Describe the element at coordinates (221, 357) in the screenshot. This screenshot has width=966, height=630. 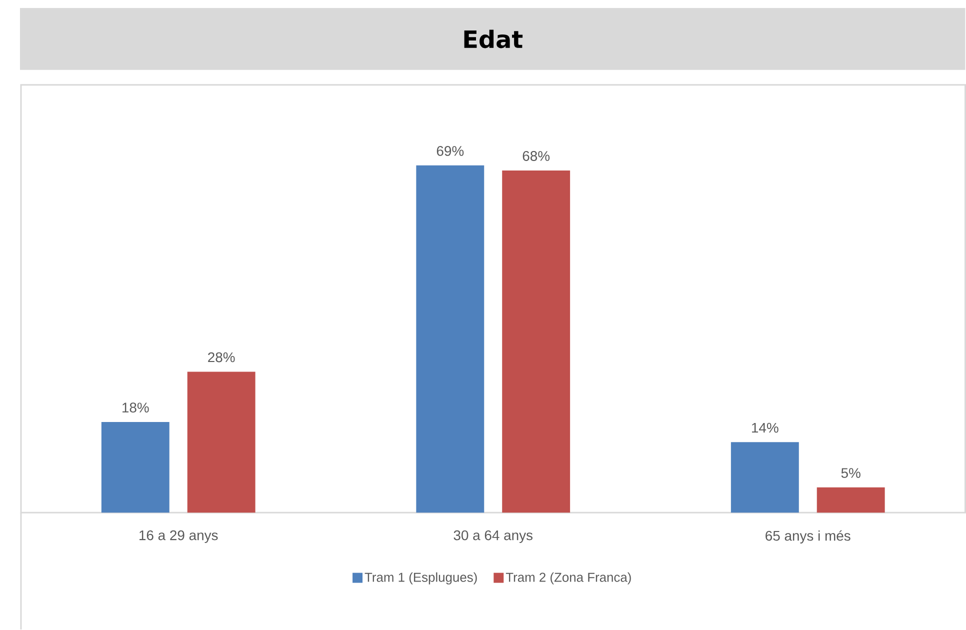
I see `data-label: 28%` at that location.